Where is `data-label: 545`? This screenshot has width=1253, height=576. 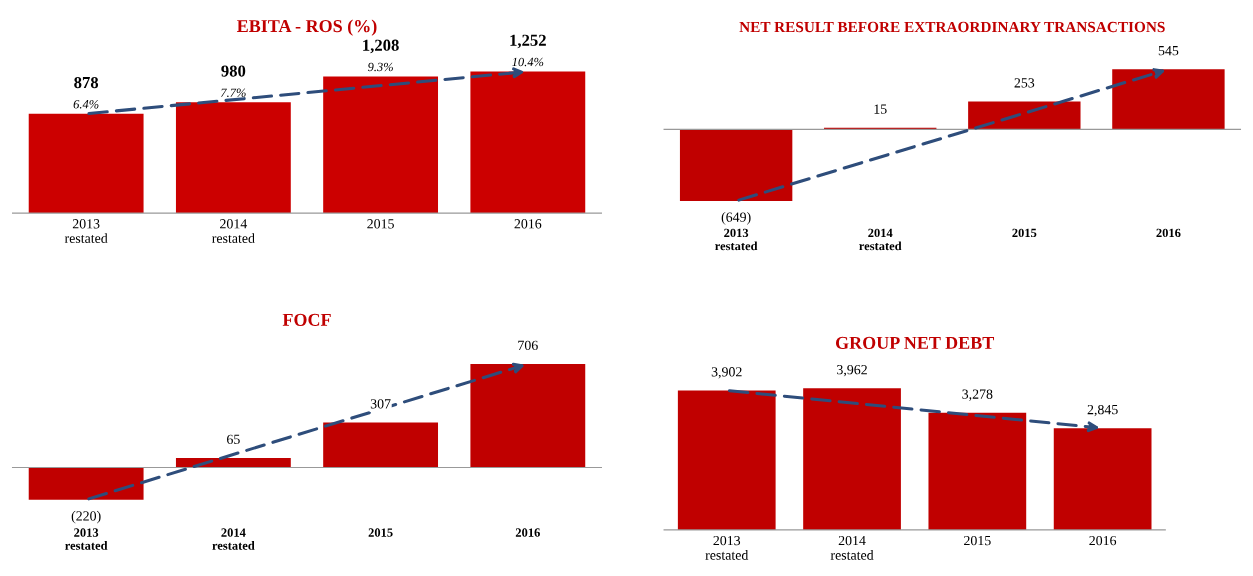
data-label: 545 is located at coordinates (1168, 51).